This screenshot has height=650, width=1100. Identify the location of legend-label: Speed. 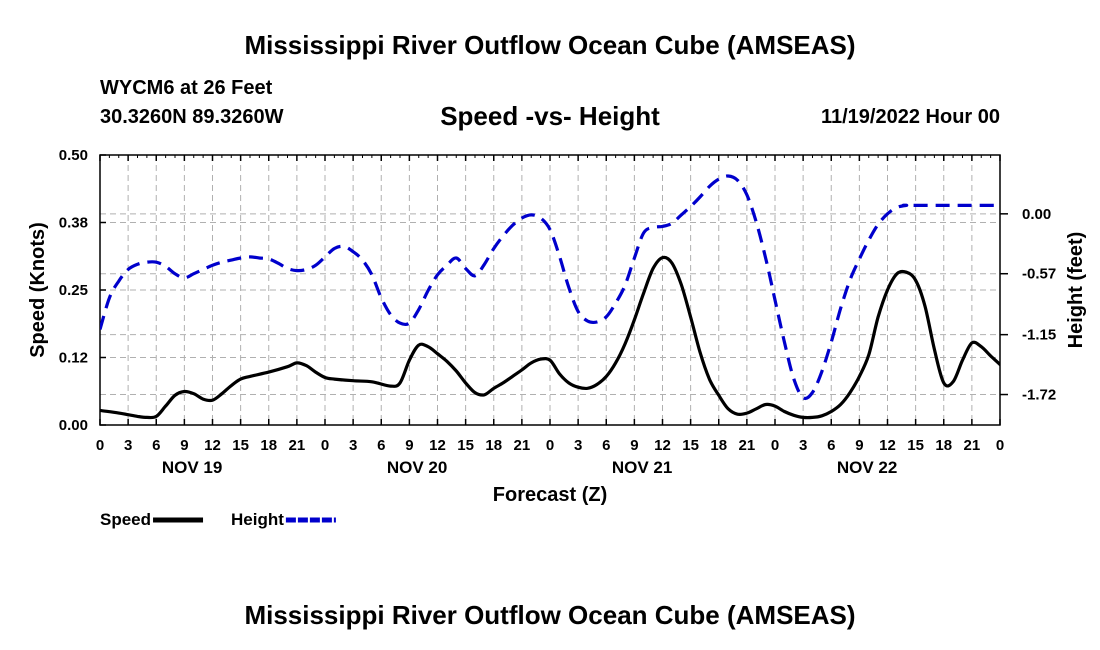
(125, 519).